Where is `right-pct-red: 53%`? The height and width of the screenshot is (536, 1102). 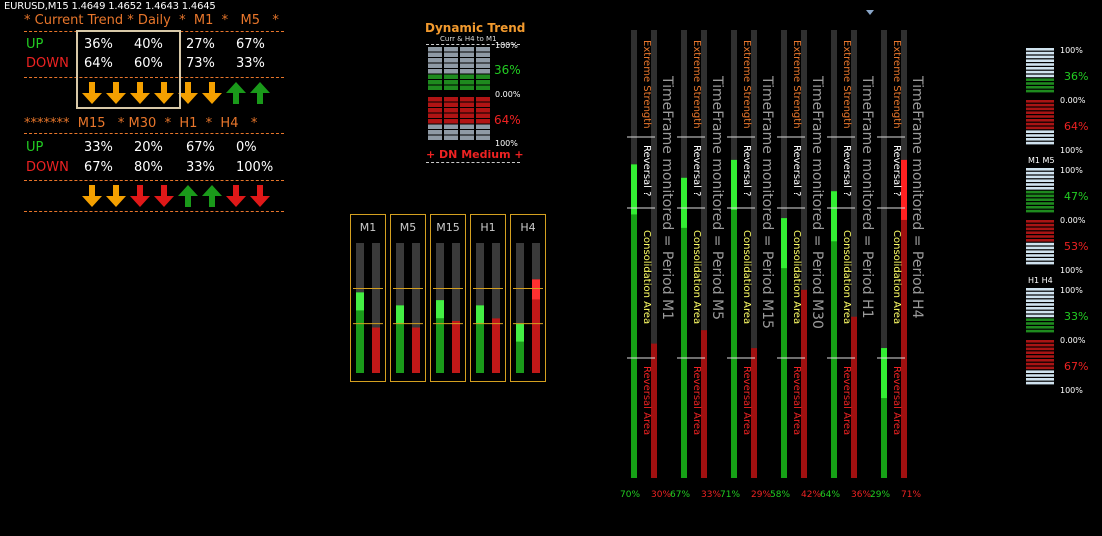
right-pct-red: 53% is located at coordinates (1076, 246).